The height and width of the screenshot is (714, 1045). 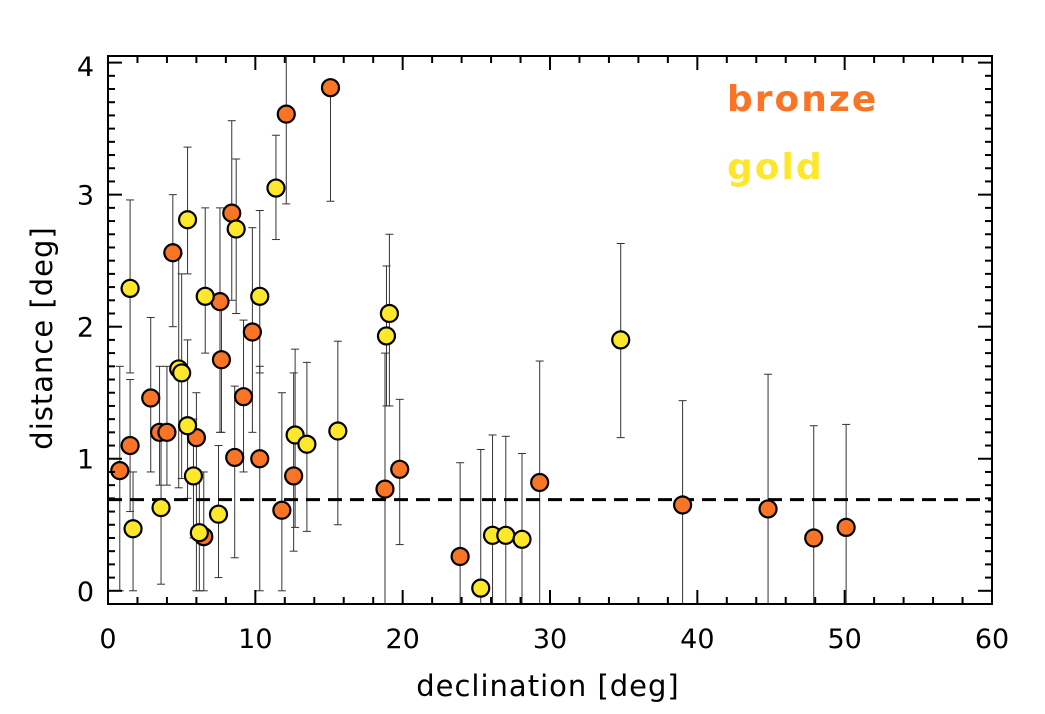 What do you see at coordinates (85, 196) in the screenshot?
I see `y-tick-label: 3` at bounding box center [85, 196].